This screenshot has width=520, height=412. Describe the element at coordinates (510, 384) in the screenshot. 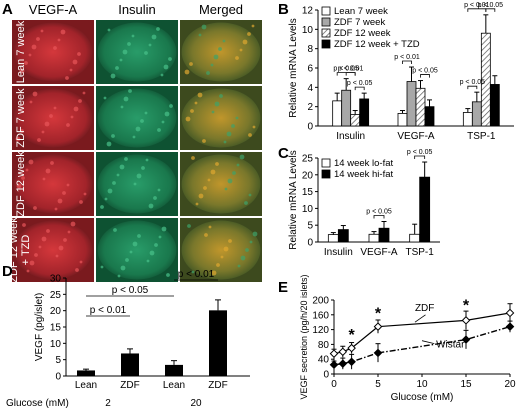

I see `x-tick-label: 20` at that location.